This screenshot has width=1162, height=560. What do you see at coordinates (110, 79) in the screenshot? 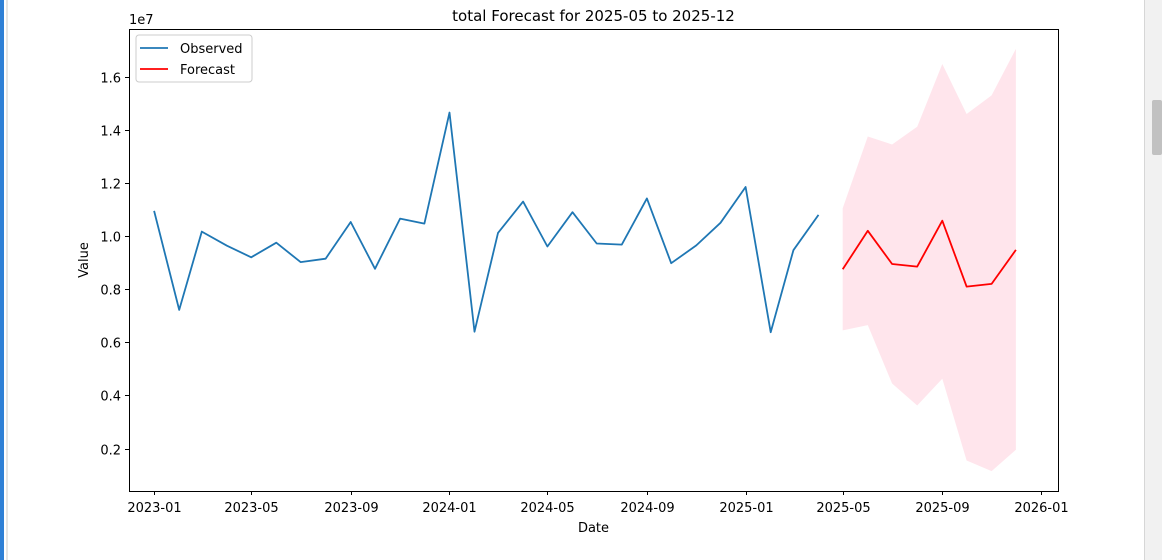
I see `y-tick-label: 1.6` at bounding box center [110, 79].